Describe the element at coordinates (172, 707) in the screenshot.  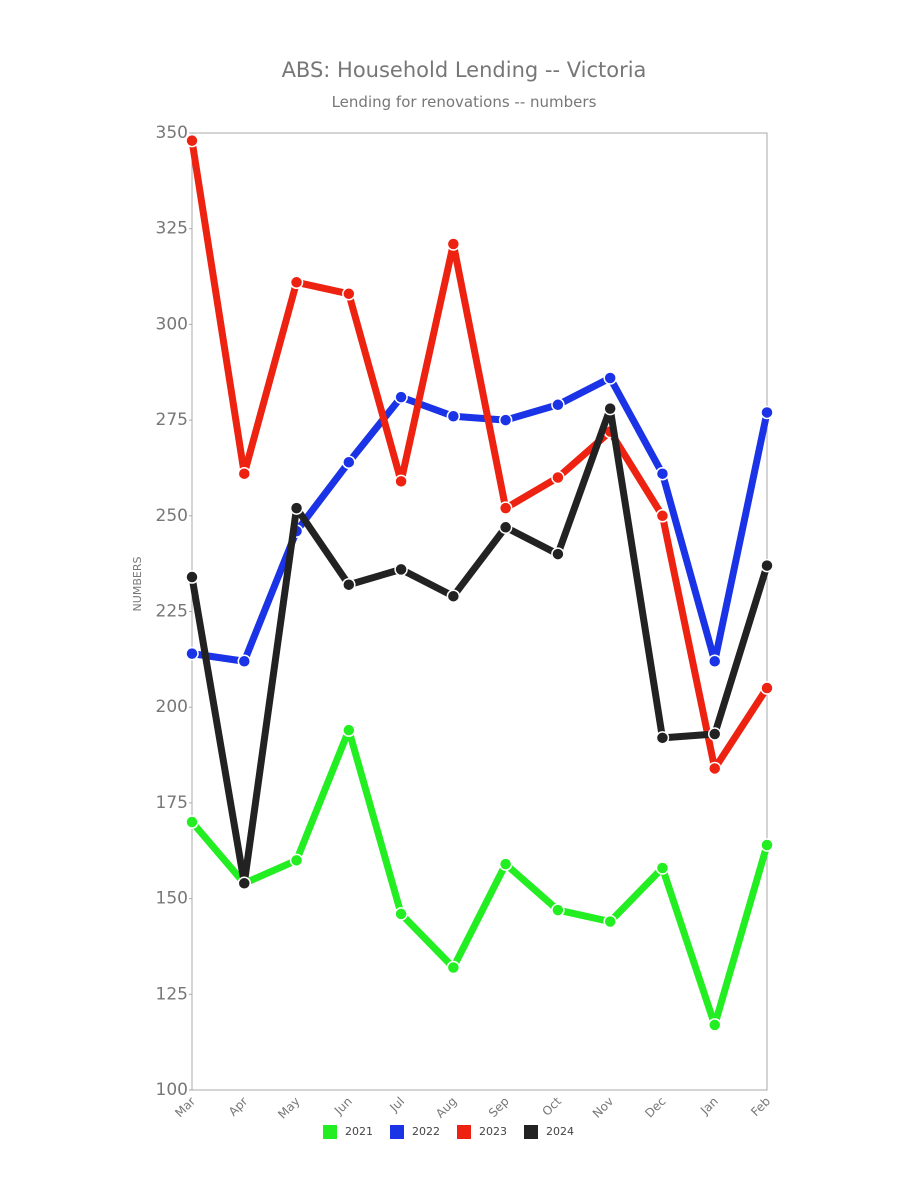
I see `y-tick-label: 200` at that location.